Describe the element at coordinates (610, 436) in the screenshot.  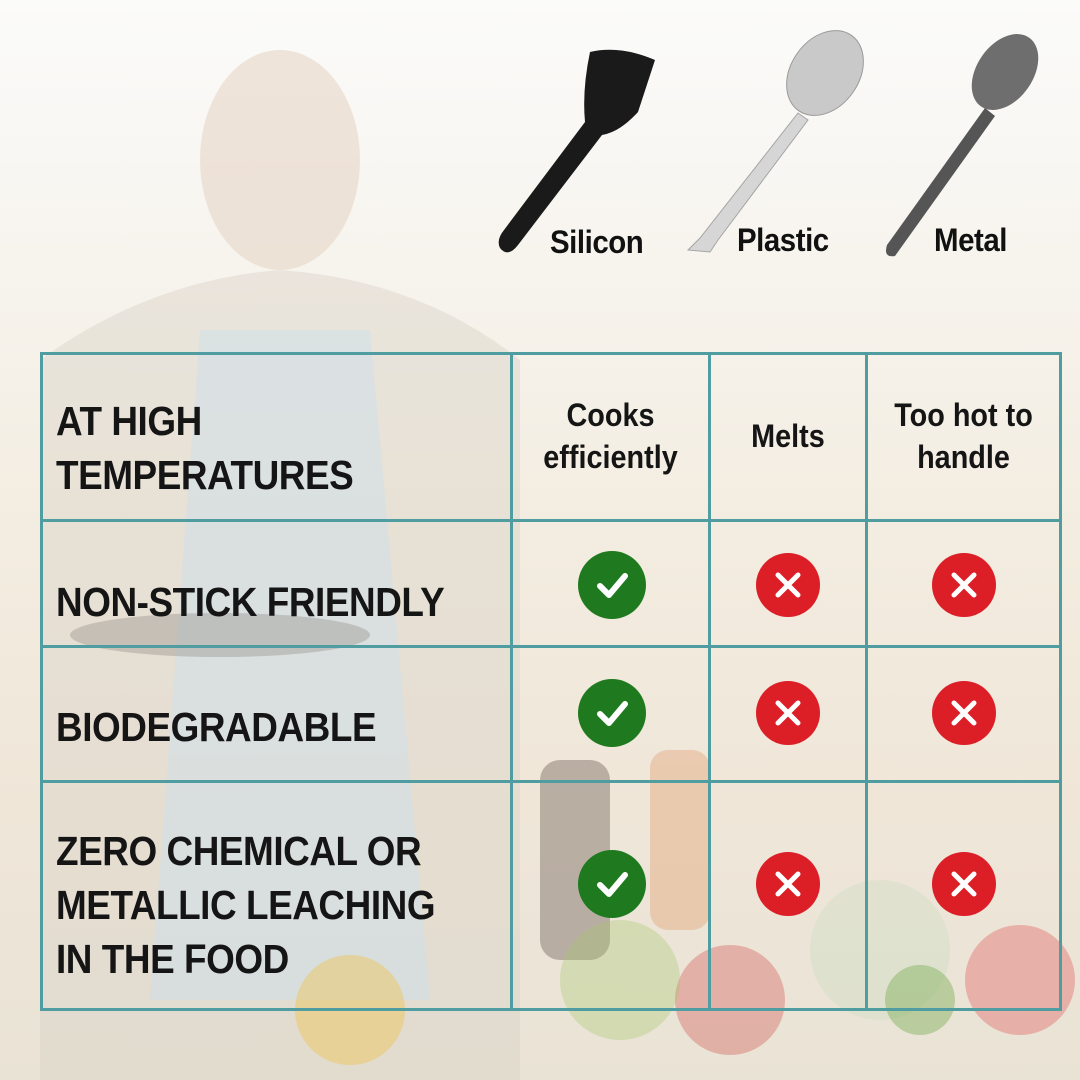
I see `column-header-silicon: Cooks efficiently` at that location.